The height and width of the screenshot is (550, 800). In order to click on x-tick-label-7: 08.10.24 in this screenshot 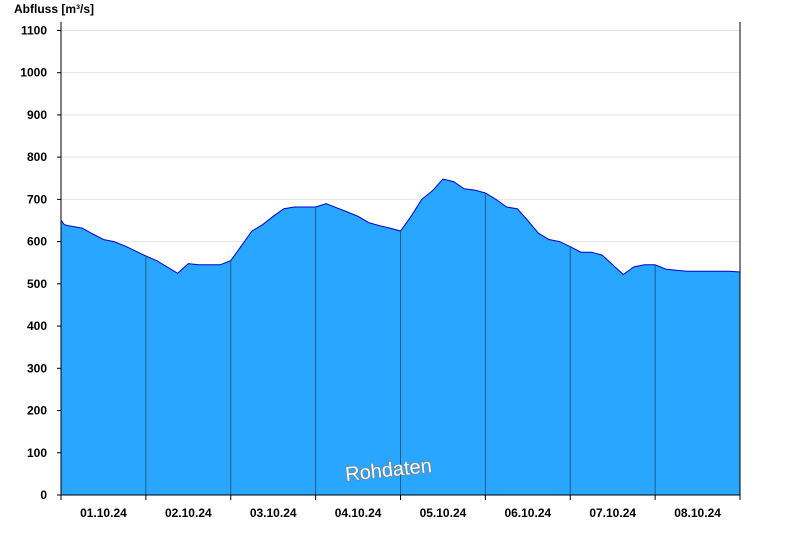, I will do `click(697, 513)`.